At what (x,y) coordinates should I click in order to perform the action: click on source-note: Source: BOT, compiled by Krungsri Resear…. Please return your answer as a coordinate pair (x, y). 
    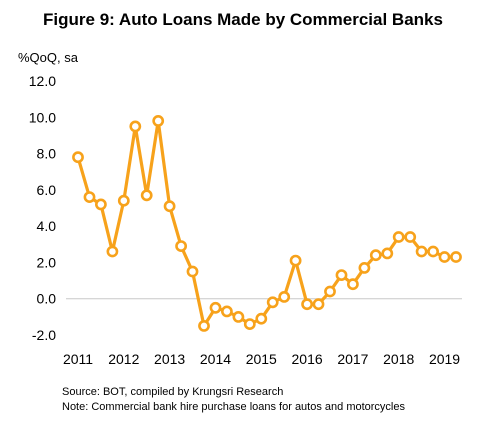
    Looking at the image, I should click on (172, 392).